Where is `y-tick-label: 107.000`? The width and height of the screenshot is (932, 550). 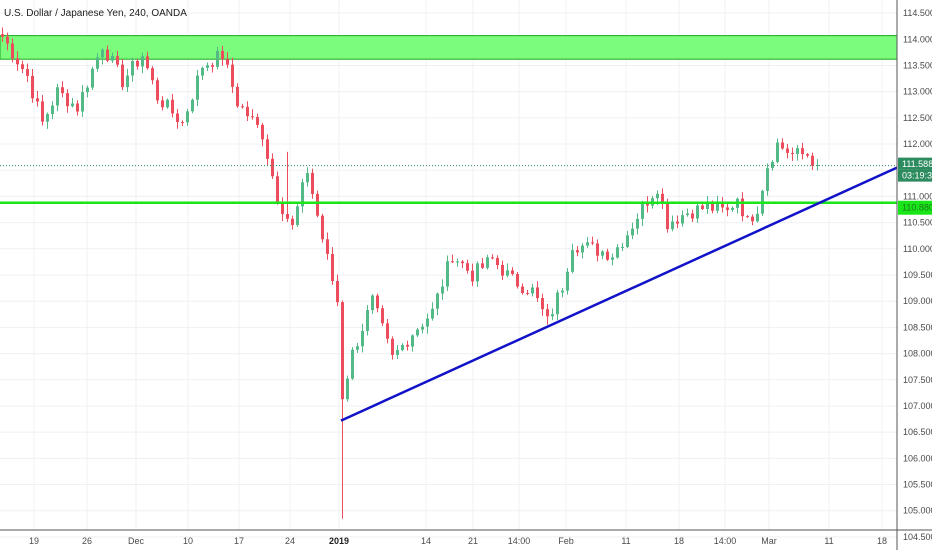 y-tick-label: 107.000 is located at coordinates (917, 406).